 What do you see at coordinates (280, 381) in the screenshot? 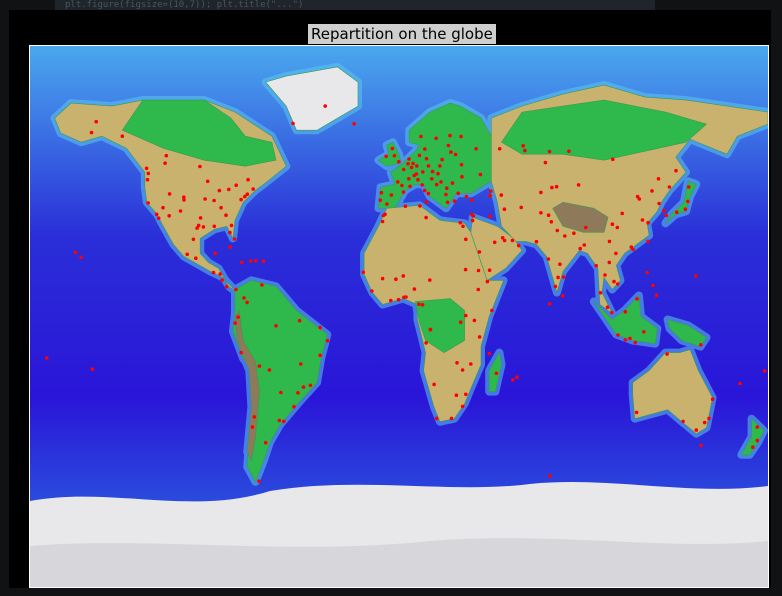
I see `south-america` at bounding box center [280, 381].